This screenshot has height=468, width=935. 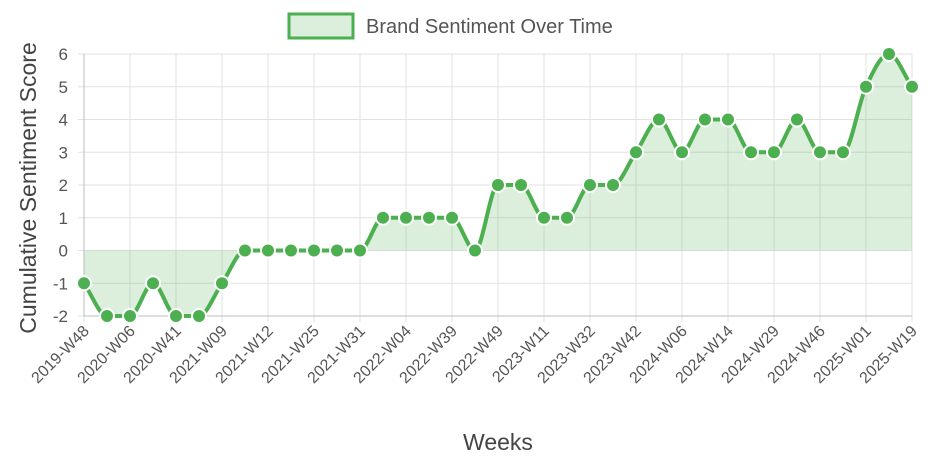 I want to click on y-tick-label: 6, so click(x=63, y=54).